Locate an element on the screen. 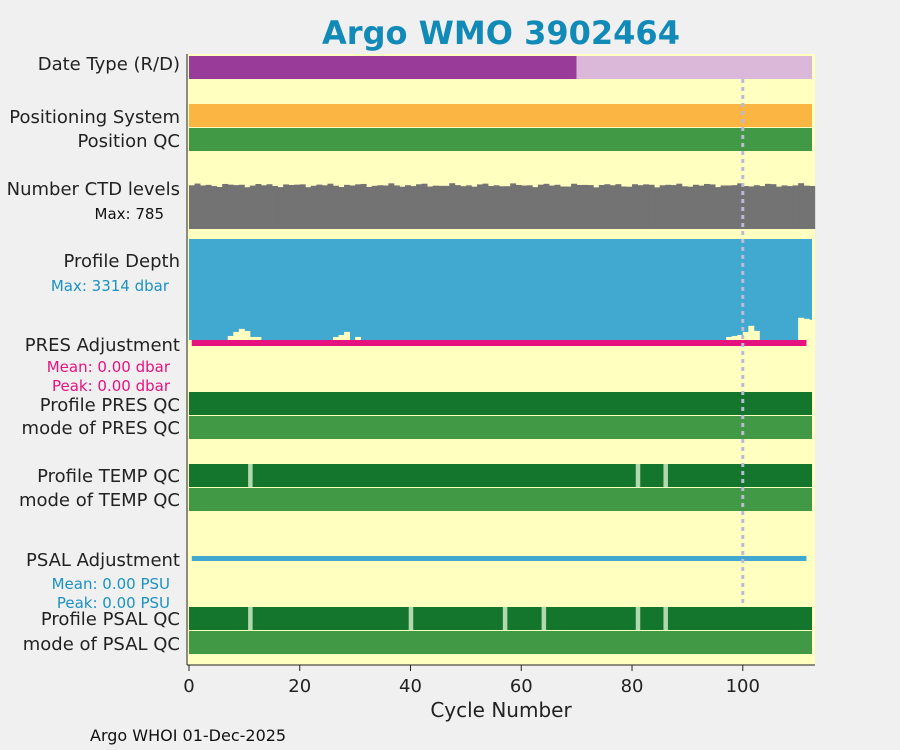 Image resolution: width=900 pixels, height=750 pixels. x-tick-label: 100 is located at coordinates (743, 686).